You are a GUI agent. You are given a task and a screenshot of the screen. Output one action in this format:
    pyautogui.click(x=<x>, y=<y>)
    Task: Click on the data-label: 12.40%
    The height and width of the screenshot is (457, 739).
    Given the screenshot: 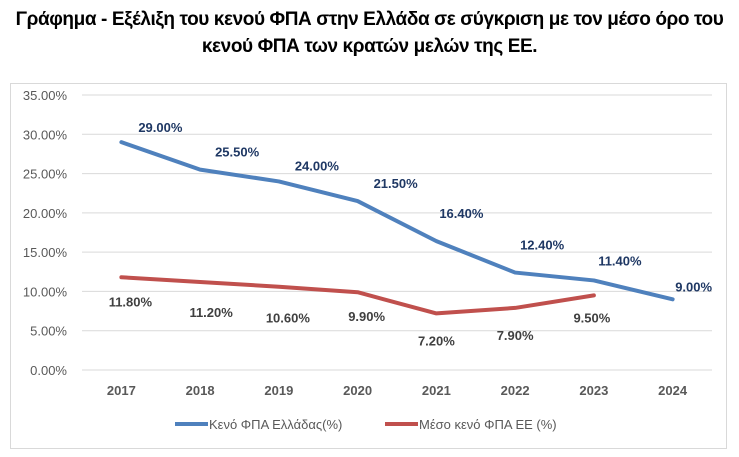 What is the action you would take?
    pyautogui.click(x=542, y=245)
    